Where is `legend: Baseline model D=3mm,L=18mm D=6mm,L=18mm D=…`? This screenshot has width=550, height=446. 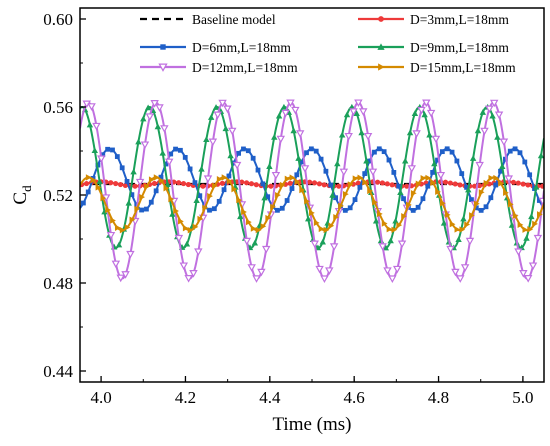 legend: Baseline model D=3mm,L=18mm D=6mm,L=18mm D=… is located at coordinates (328, 43).